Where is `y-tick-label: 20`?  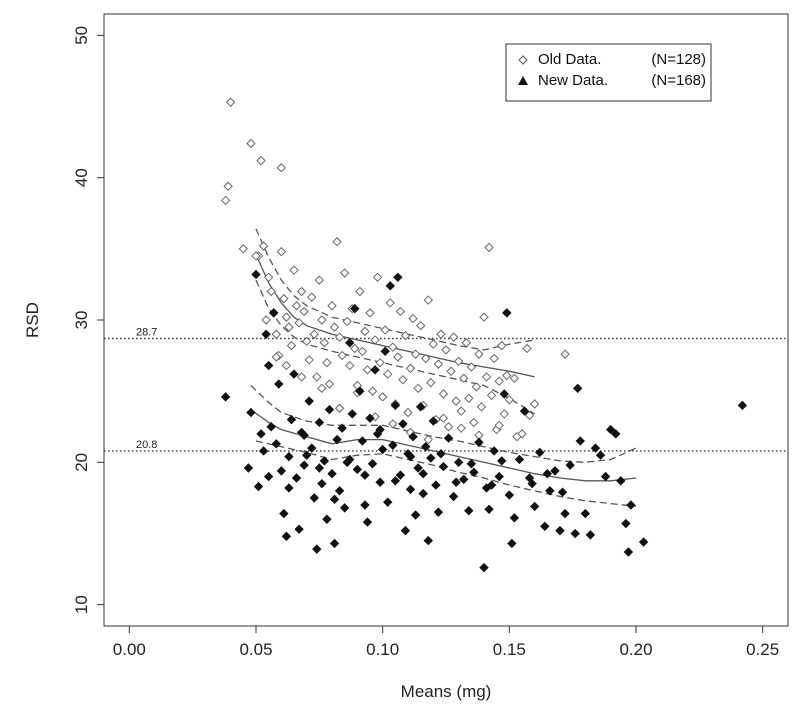 y-tick-label: 20 is located at coordinates (81, 462).